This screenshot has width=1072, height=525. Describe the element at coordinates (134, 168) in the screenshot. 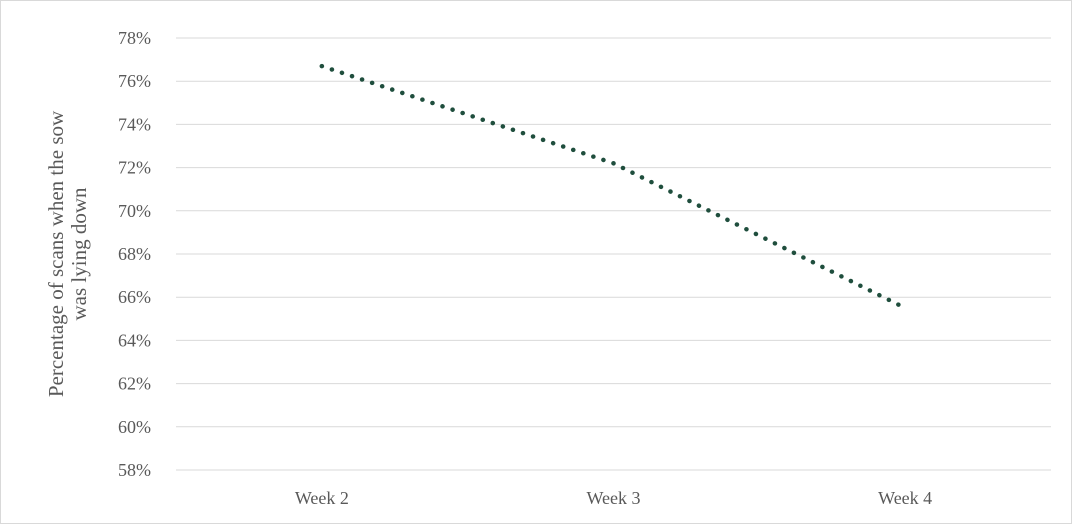

I see `y-tick-label-7: 72%` at that location.